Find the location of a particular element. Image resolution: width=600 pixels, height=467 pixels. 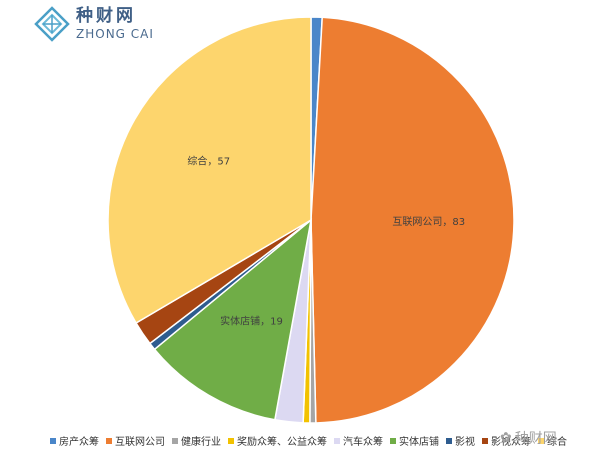

legend-item-3: 奖励众筹、公益众筹 is located at coordinates (277, 440).